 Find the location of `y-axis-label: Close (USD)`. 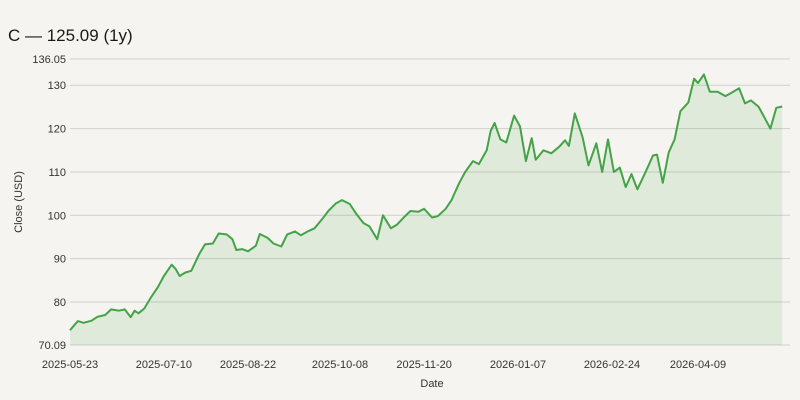

y-axis-label: Close (USD) is located at coordinates (19, 202).